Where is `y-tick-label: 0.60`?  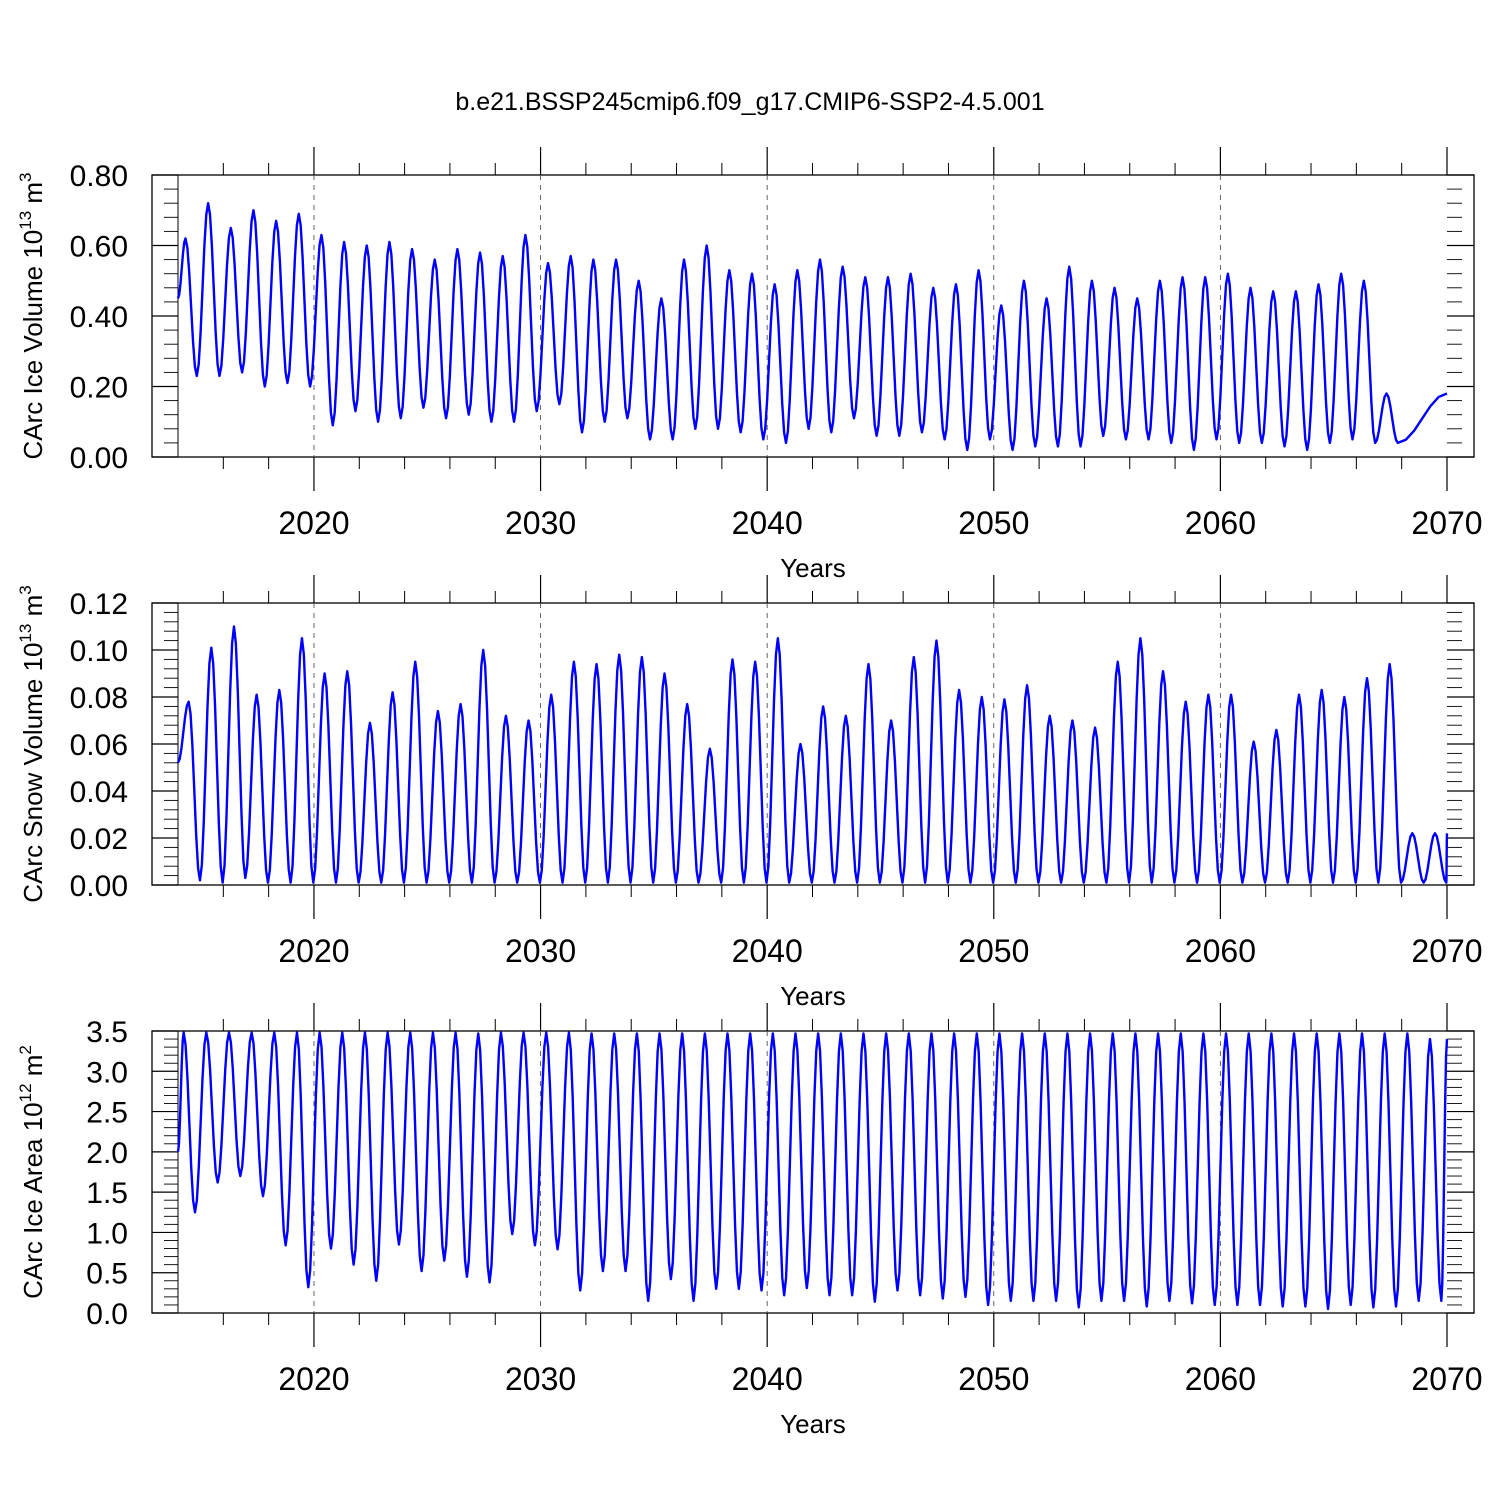
y-tick-label: 0.60 is located at coordinates (99, 247).